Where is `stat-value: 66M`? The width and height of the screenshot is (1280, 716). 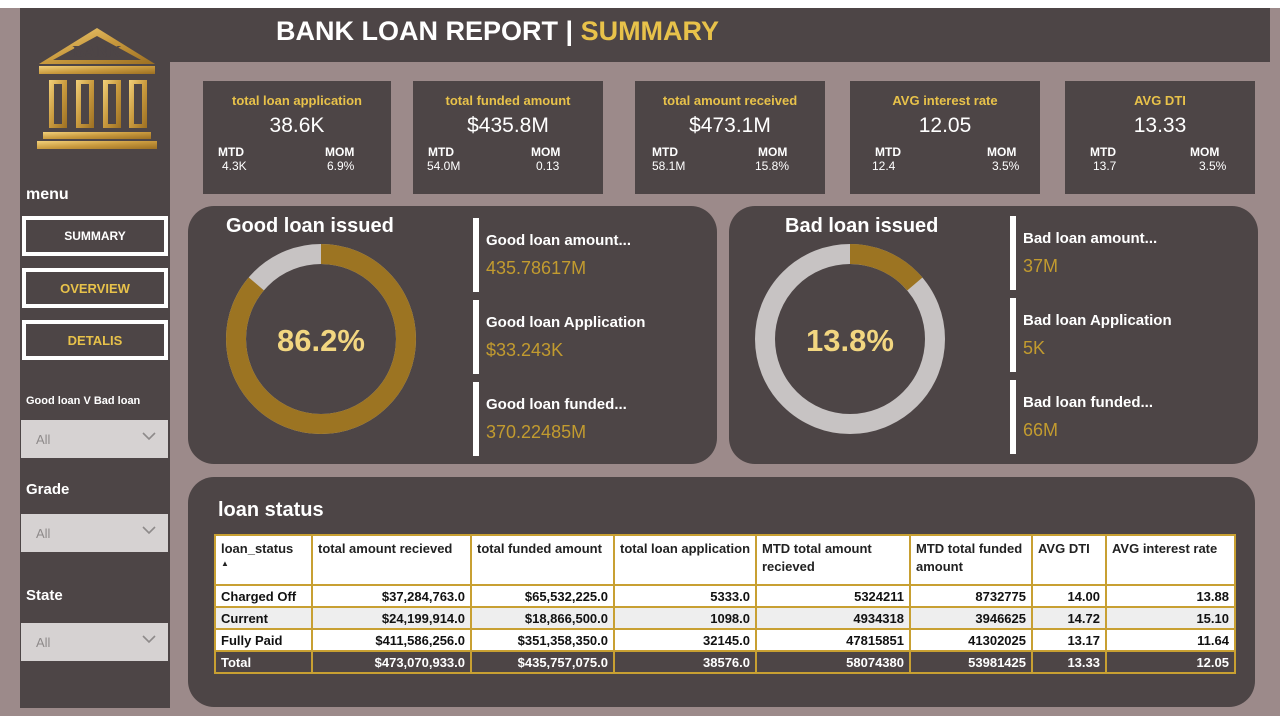 stat-value: 66M is located at coordinates (1041, 430).